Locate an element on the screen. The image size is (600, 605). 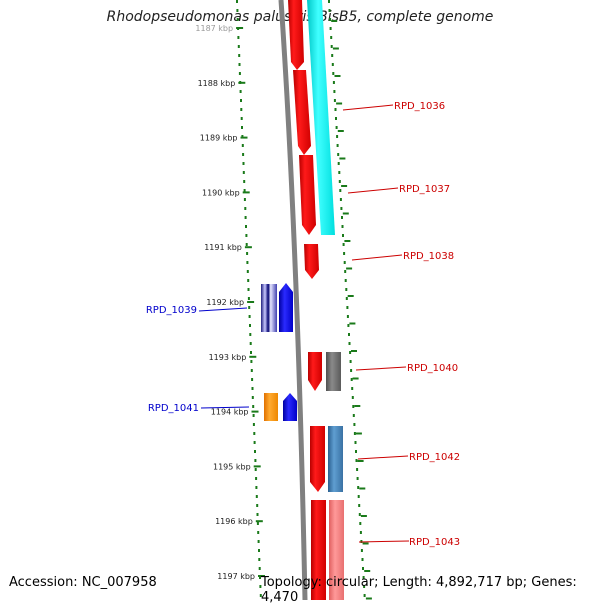
gene-label-rpd-1037: RPD_1037 is located at coordinates (424, 189).